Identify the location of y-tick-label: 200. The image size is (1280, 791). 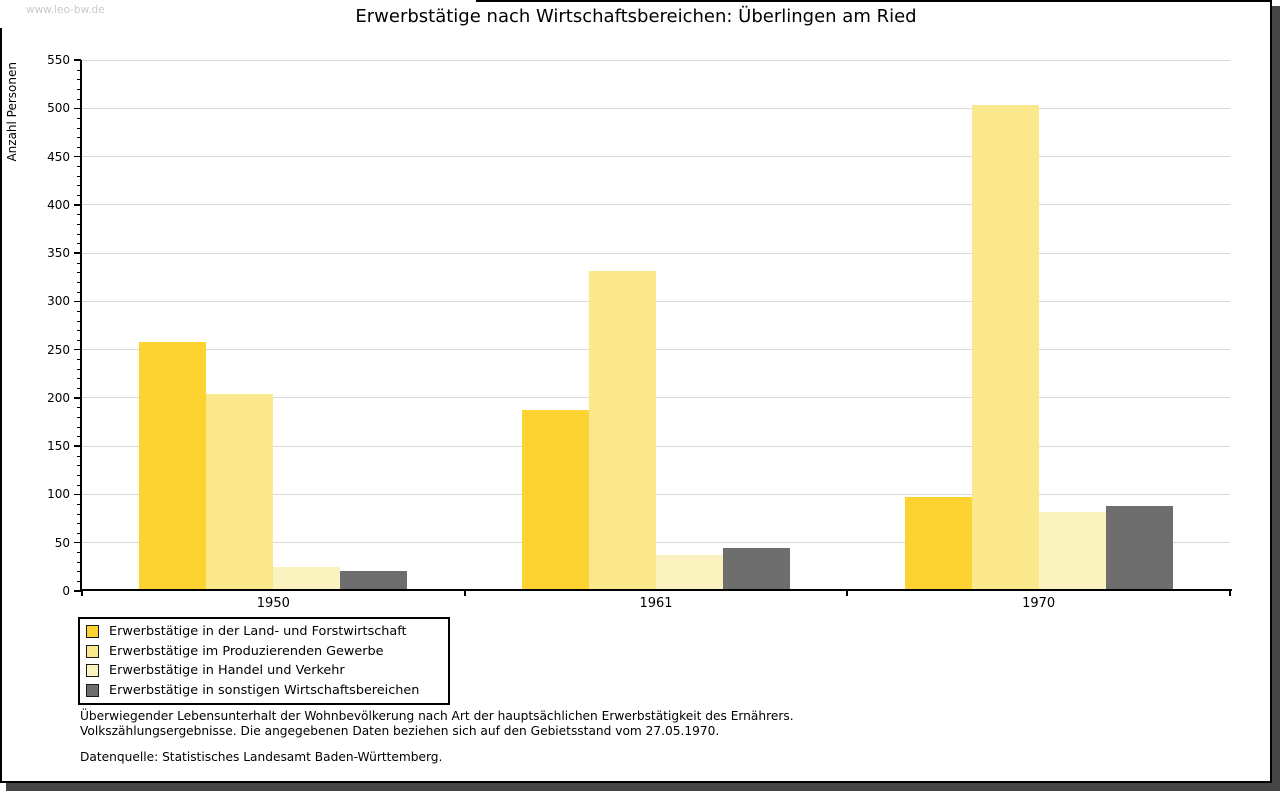
(58, 397).